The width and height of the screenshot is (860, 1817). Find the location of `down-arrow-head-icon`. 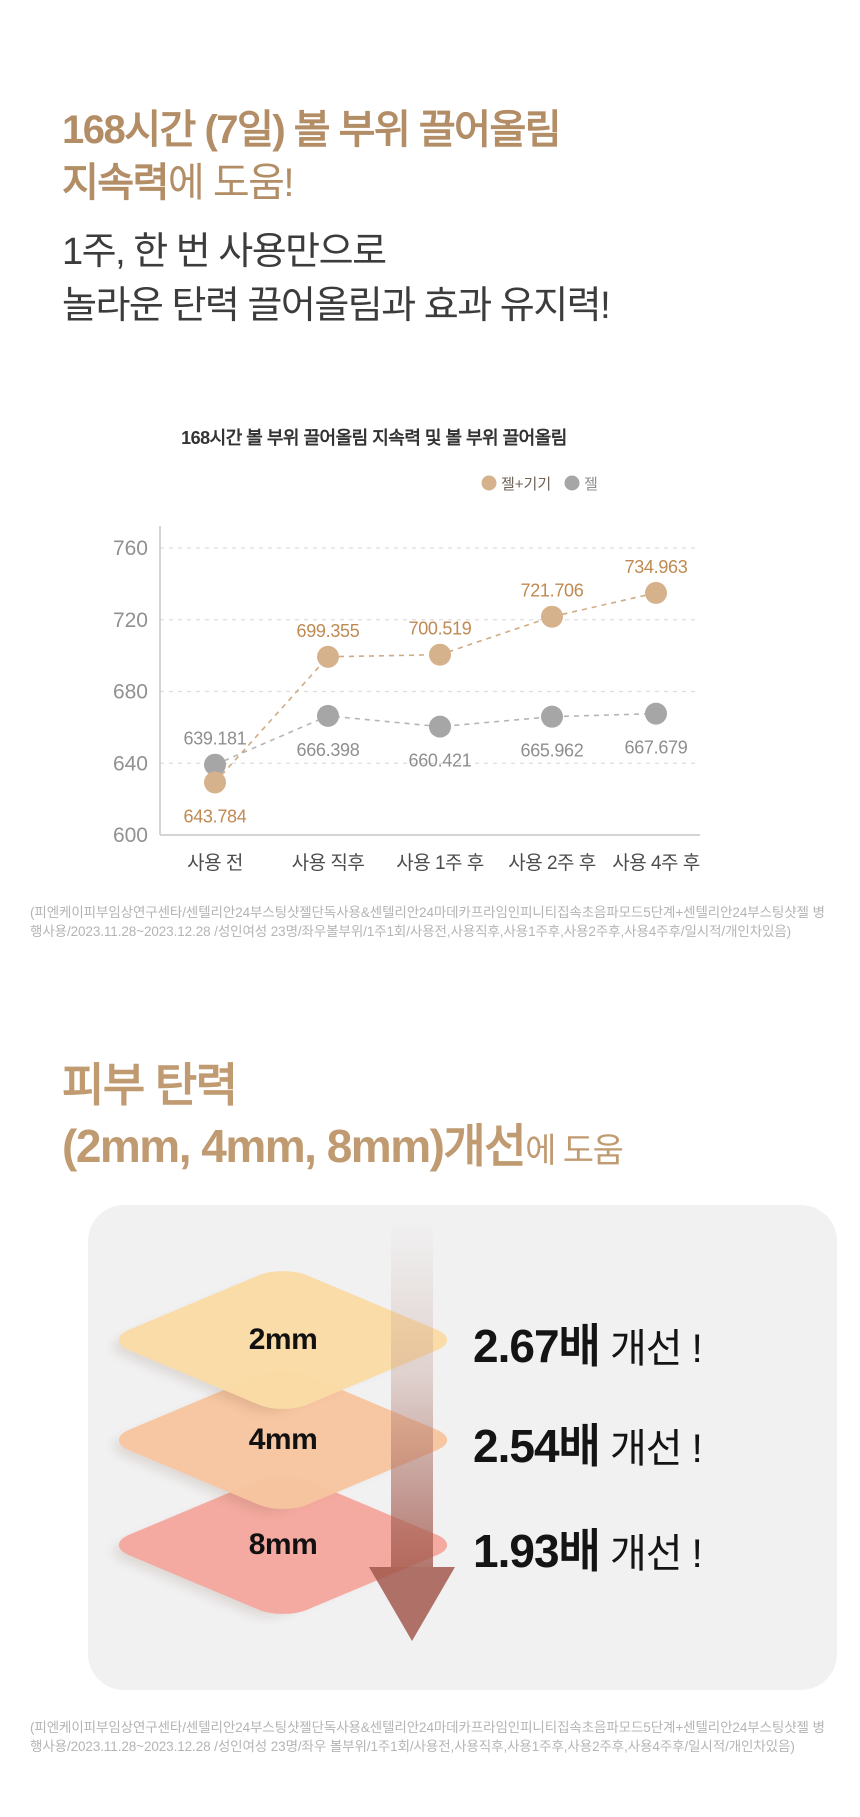

down-arrow-head-icon is located at coordinates (412, 1604).